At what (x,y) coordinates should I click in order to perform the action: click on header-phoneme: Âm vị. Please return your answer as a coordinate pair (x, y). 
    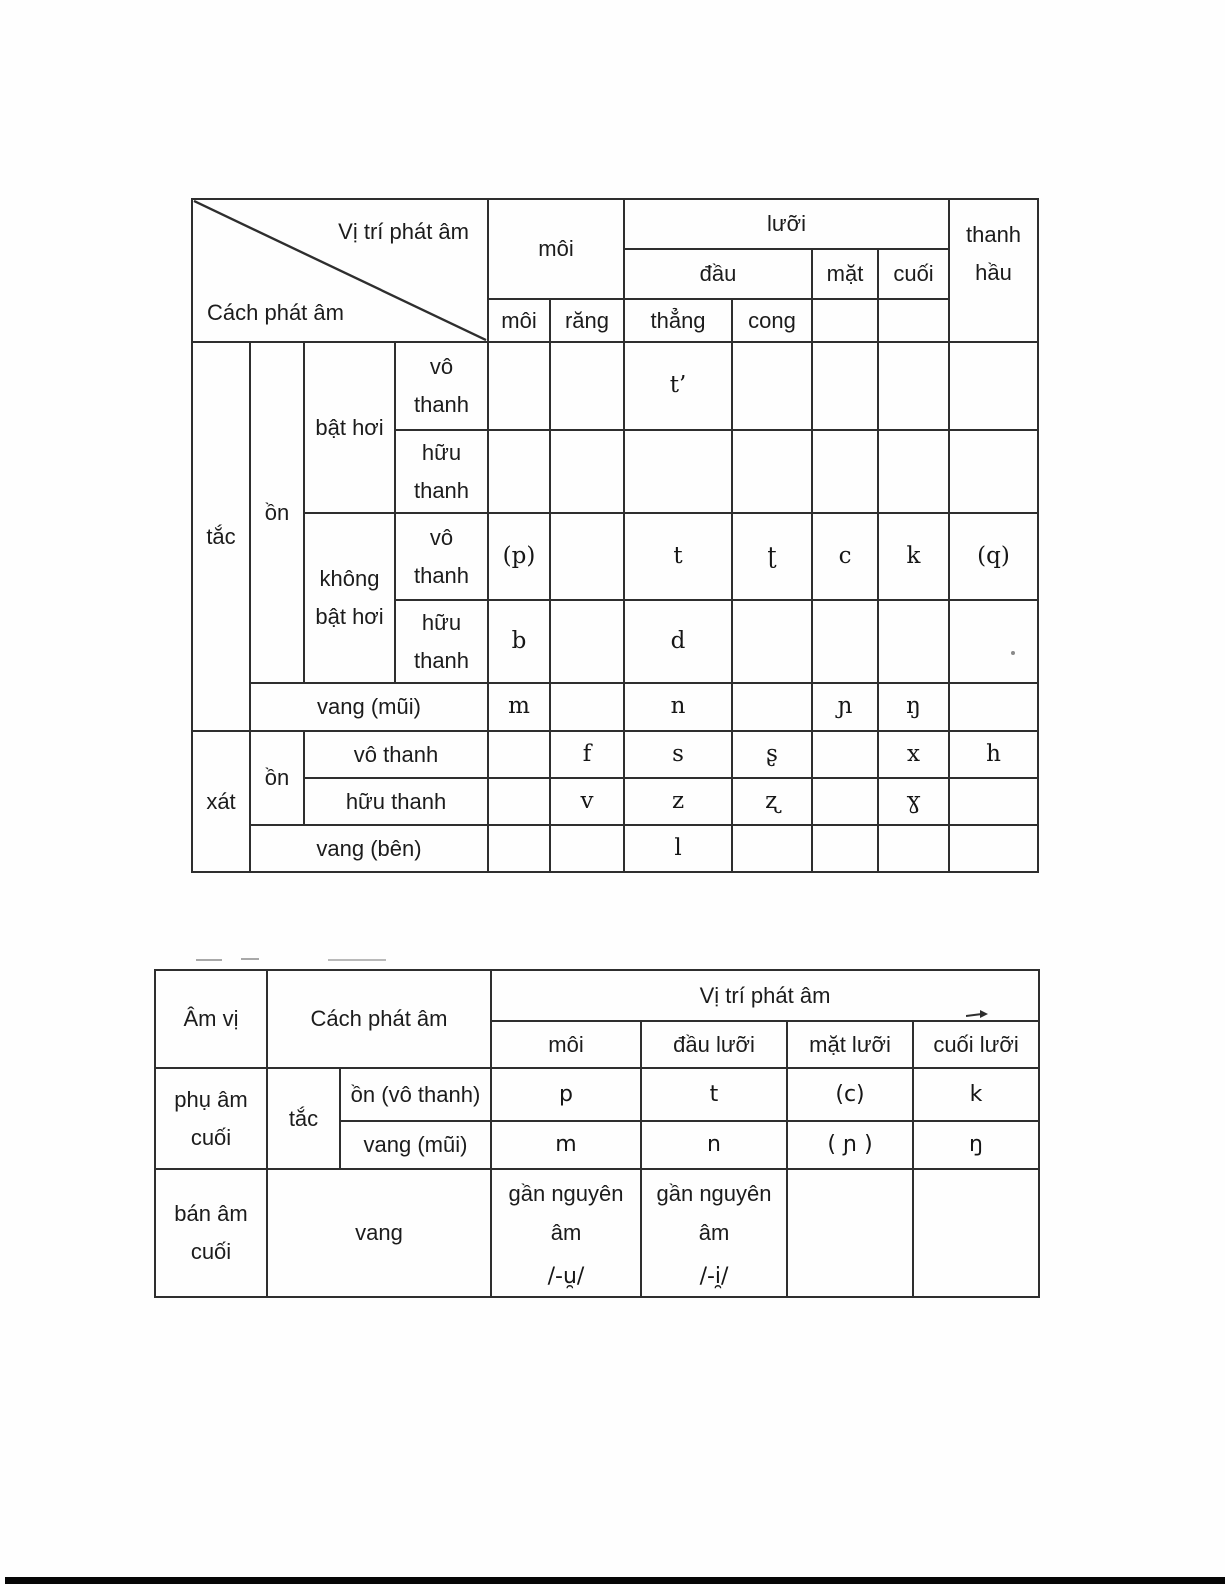
    Looking at the image, I should click on (211, 1019).